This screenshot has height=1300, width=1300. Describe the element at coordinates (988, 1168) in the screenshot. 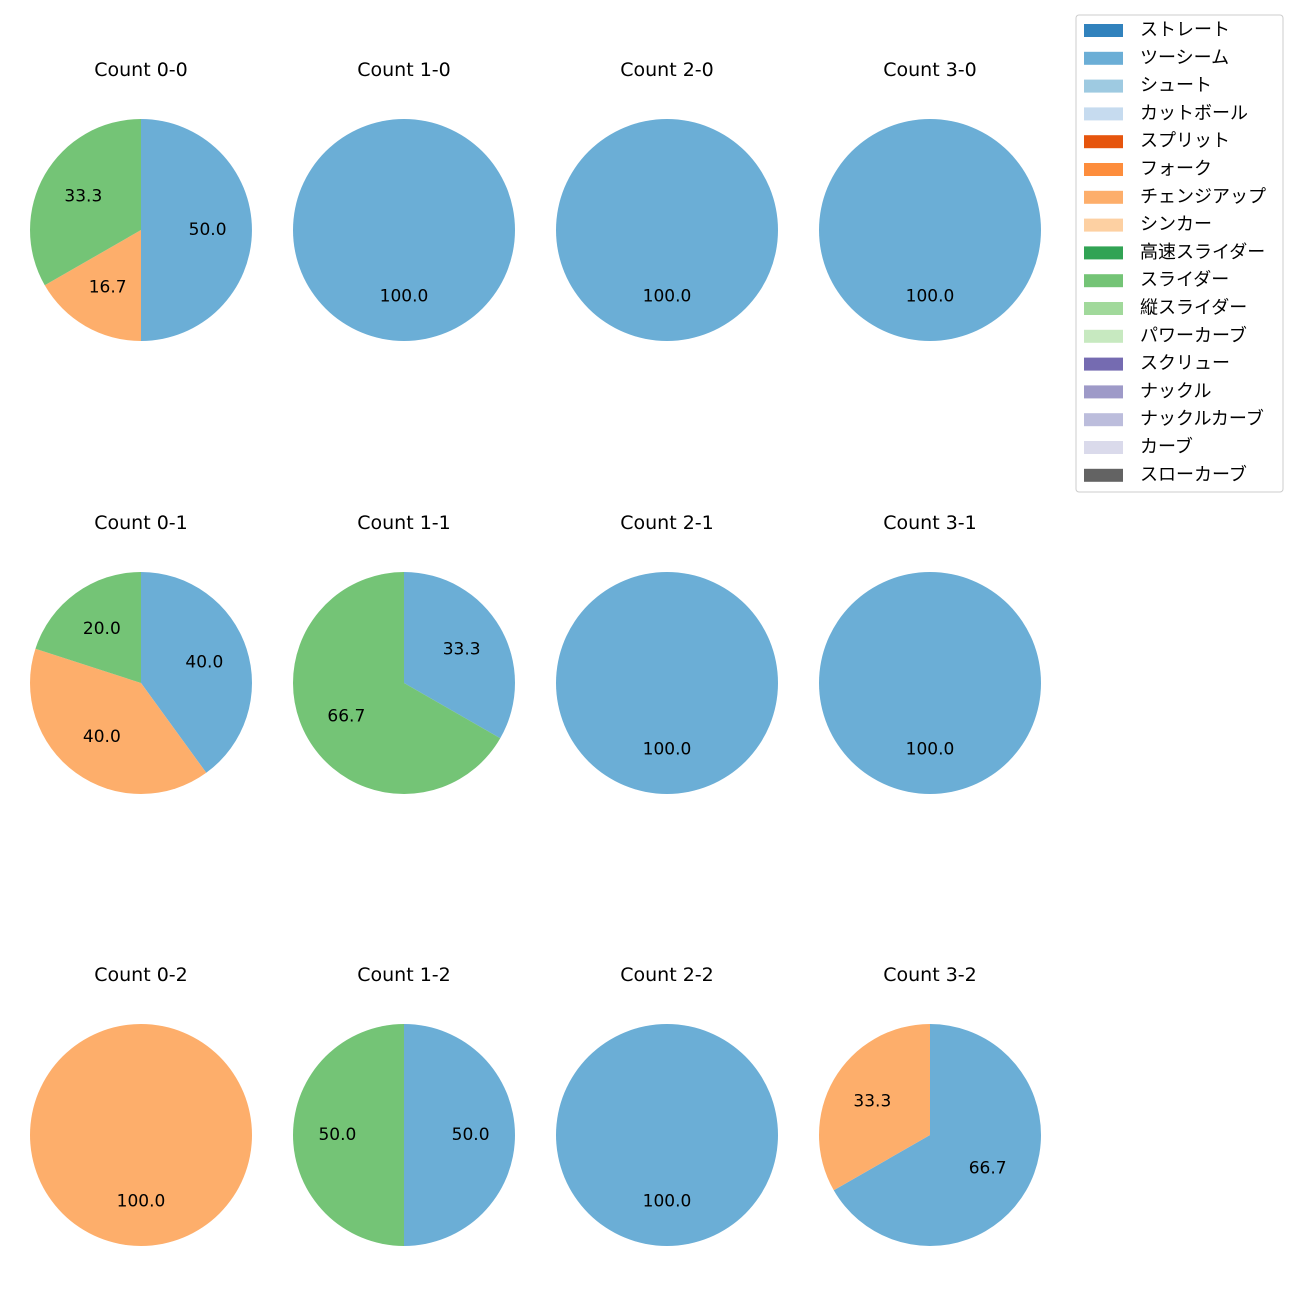

I see `slice-percent-label: 66.7` at that location.